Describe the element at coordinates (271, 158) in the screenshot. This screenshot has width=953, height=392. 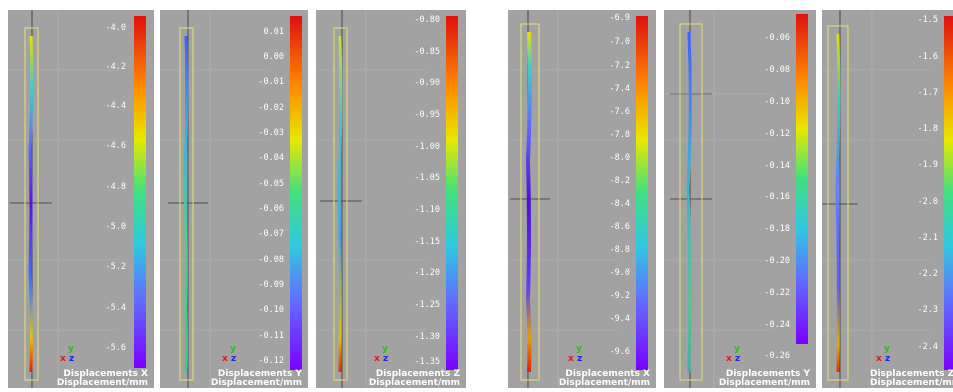
I see `tick-label: -0.04` at that location.